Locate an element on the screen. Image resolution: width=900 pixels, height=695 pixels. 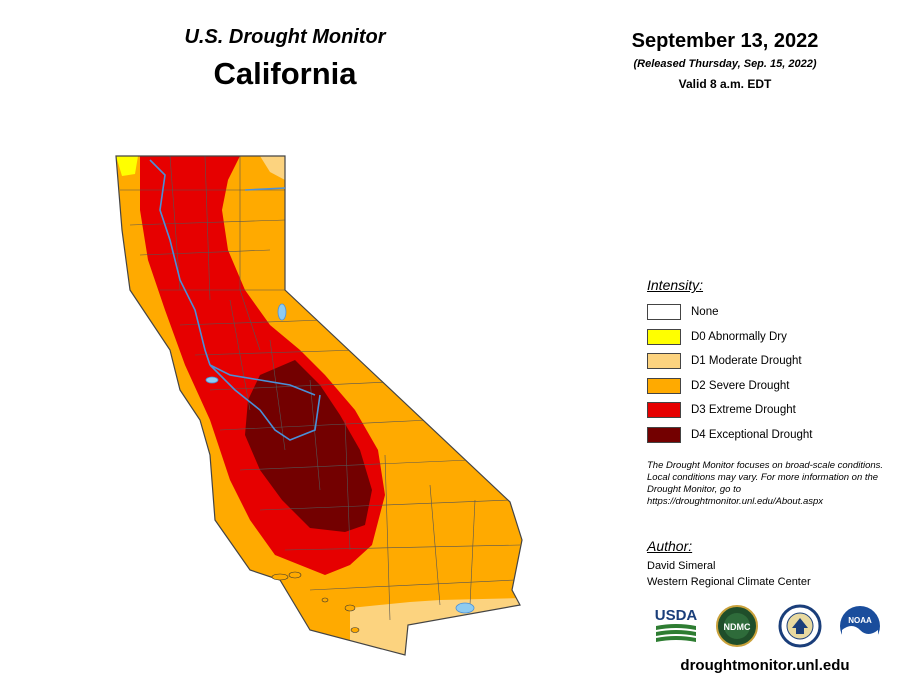
usda-logo-icon: USDA is located at coordinates (676, 624).